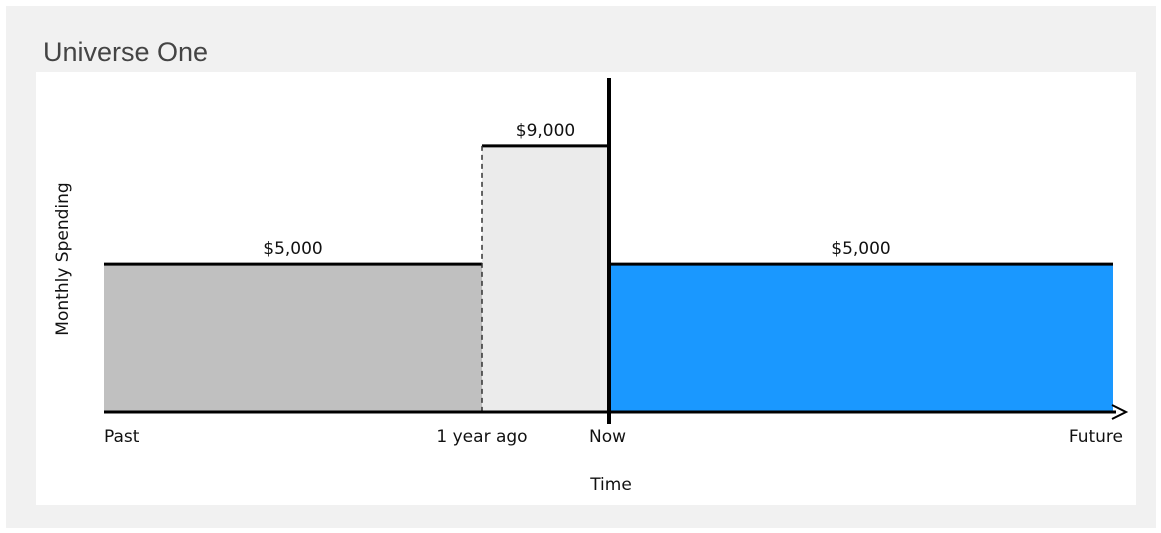 The image size is (1161, 533). Describe the element at coordinates (63, 258) in the screenshot. I see `y-axis-label: Monthly Spending` at that location.